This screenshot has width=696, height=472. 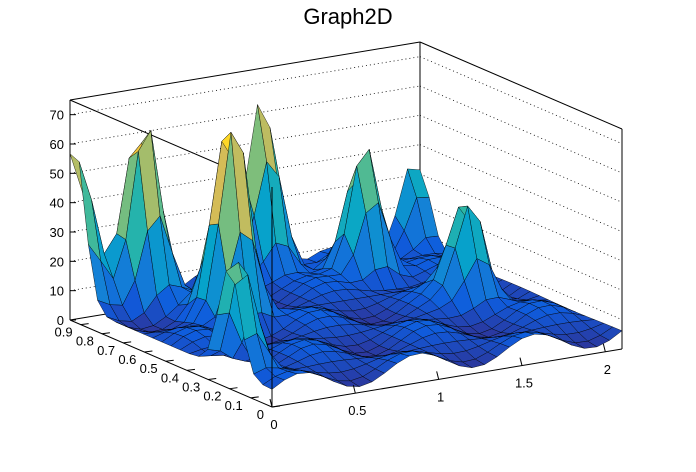 I want to click on right-top-edge, so click(x=521, y=85).